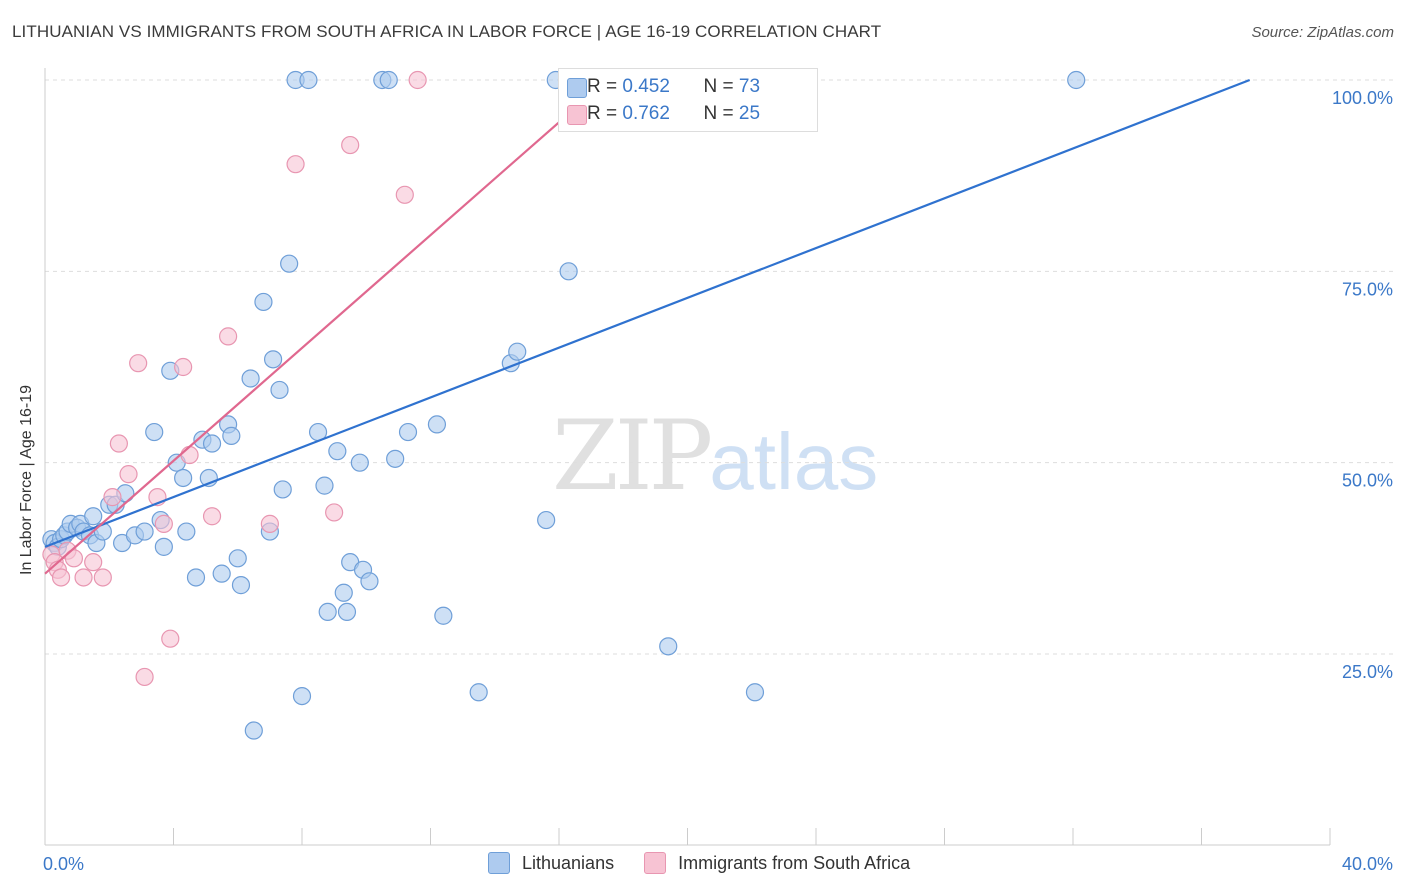 Image resolution: width=1406 pixels, height=892 pixels. I want to click on source-label: Source: ZipAtlas.com, so click(1322, 32).